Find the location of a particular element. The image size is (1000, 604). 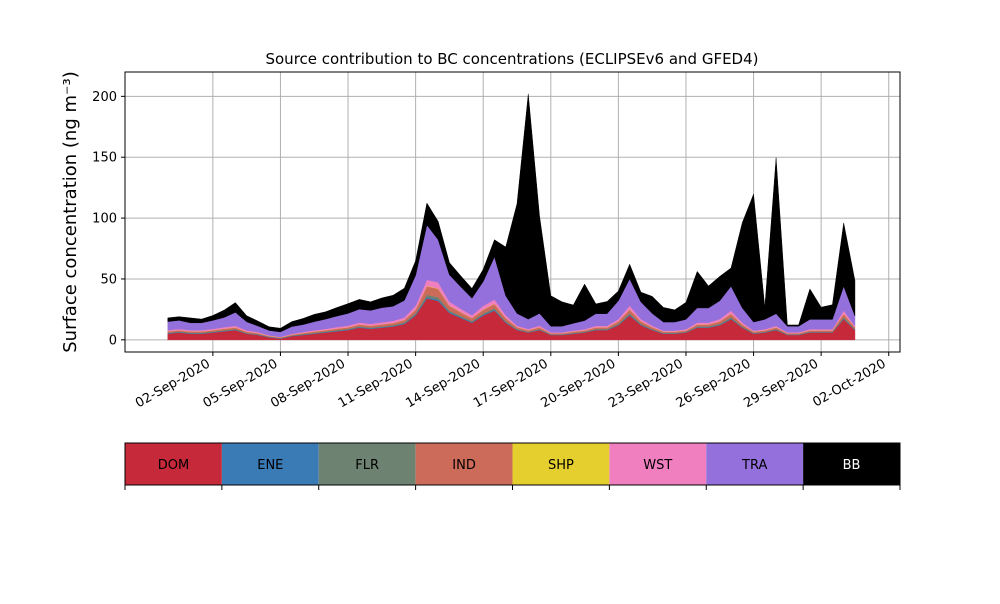

legend-label-flr: FLR is located at coordinates (367, 465).